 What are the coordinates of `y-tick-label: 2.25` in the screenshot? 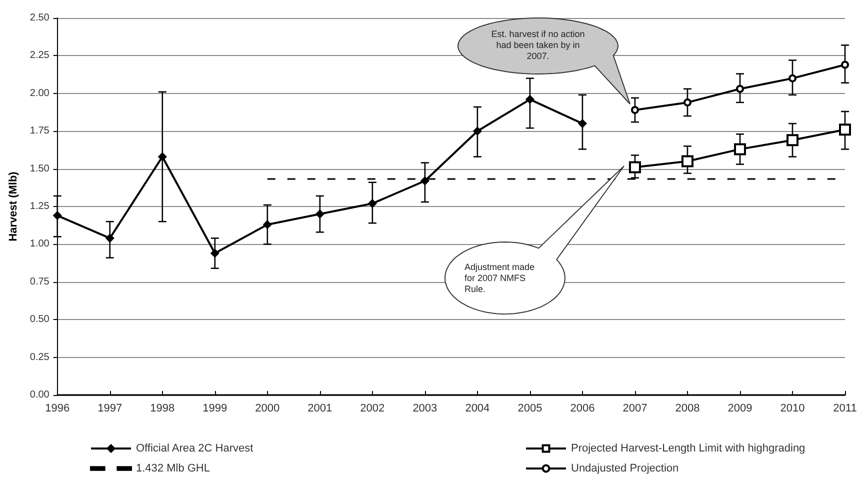 It's located at (40, 56).